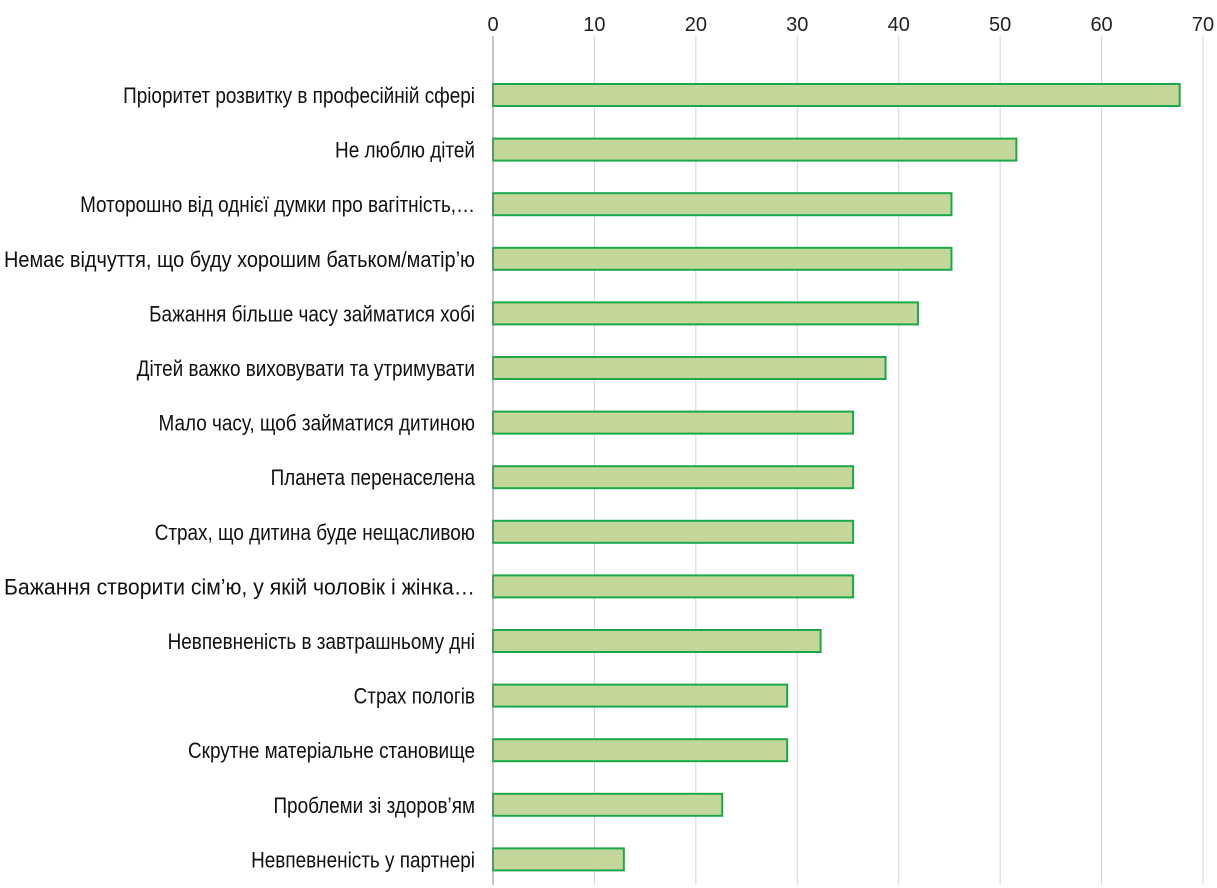  I want to click on category-label: Невпевненість у партнері, so click(363, 859).